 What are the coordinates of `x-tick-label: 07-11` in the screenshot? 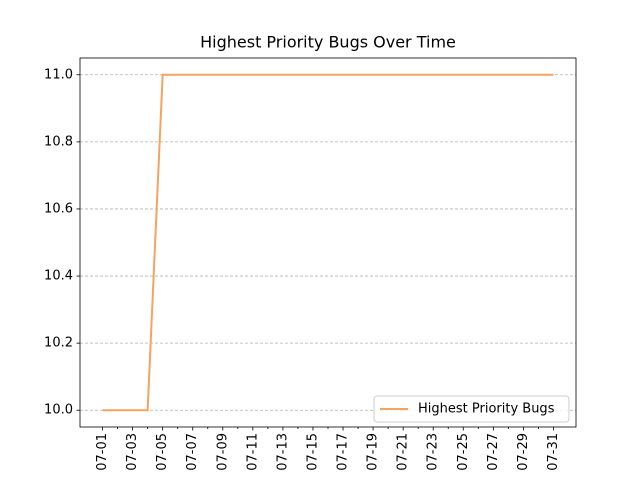 It's located at (252, 452).